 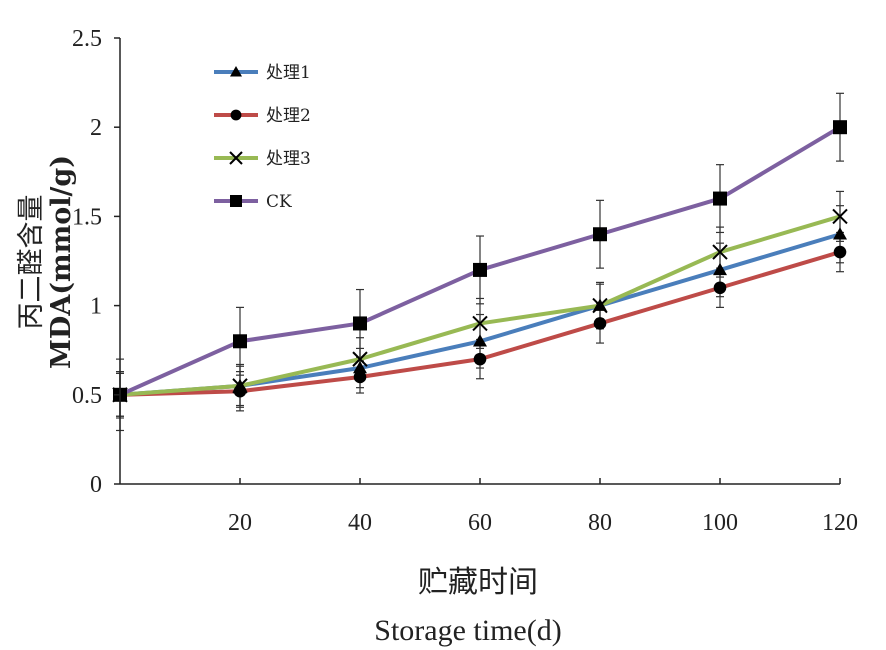 I want to click on y-axis-title-cn: 丙二醛含量, so click(x=31, y=262).